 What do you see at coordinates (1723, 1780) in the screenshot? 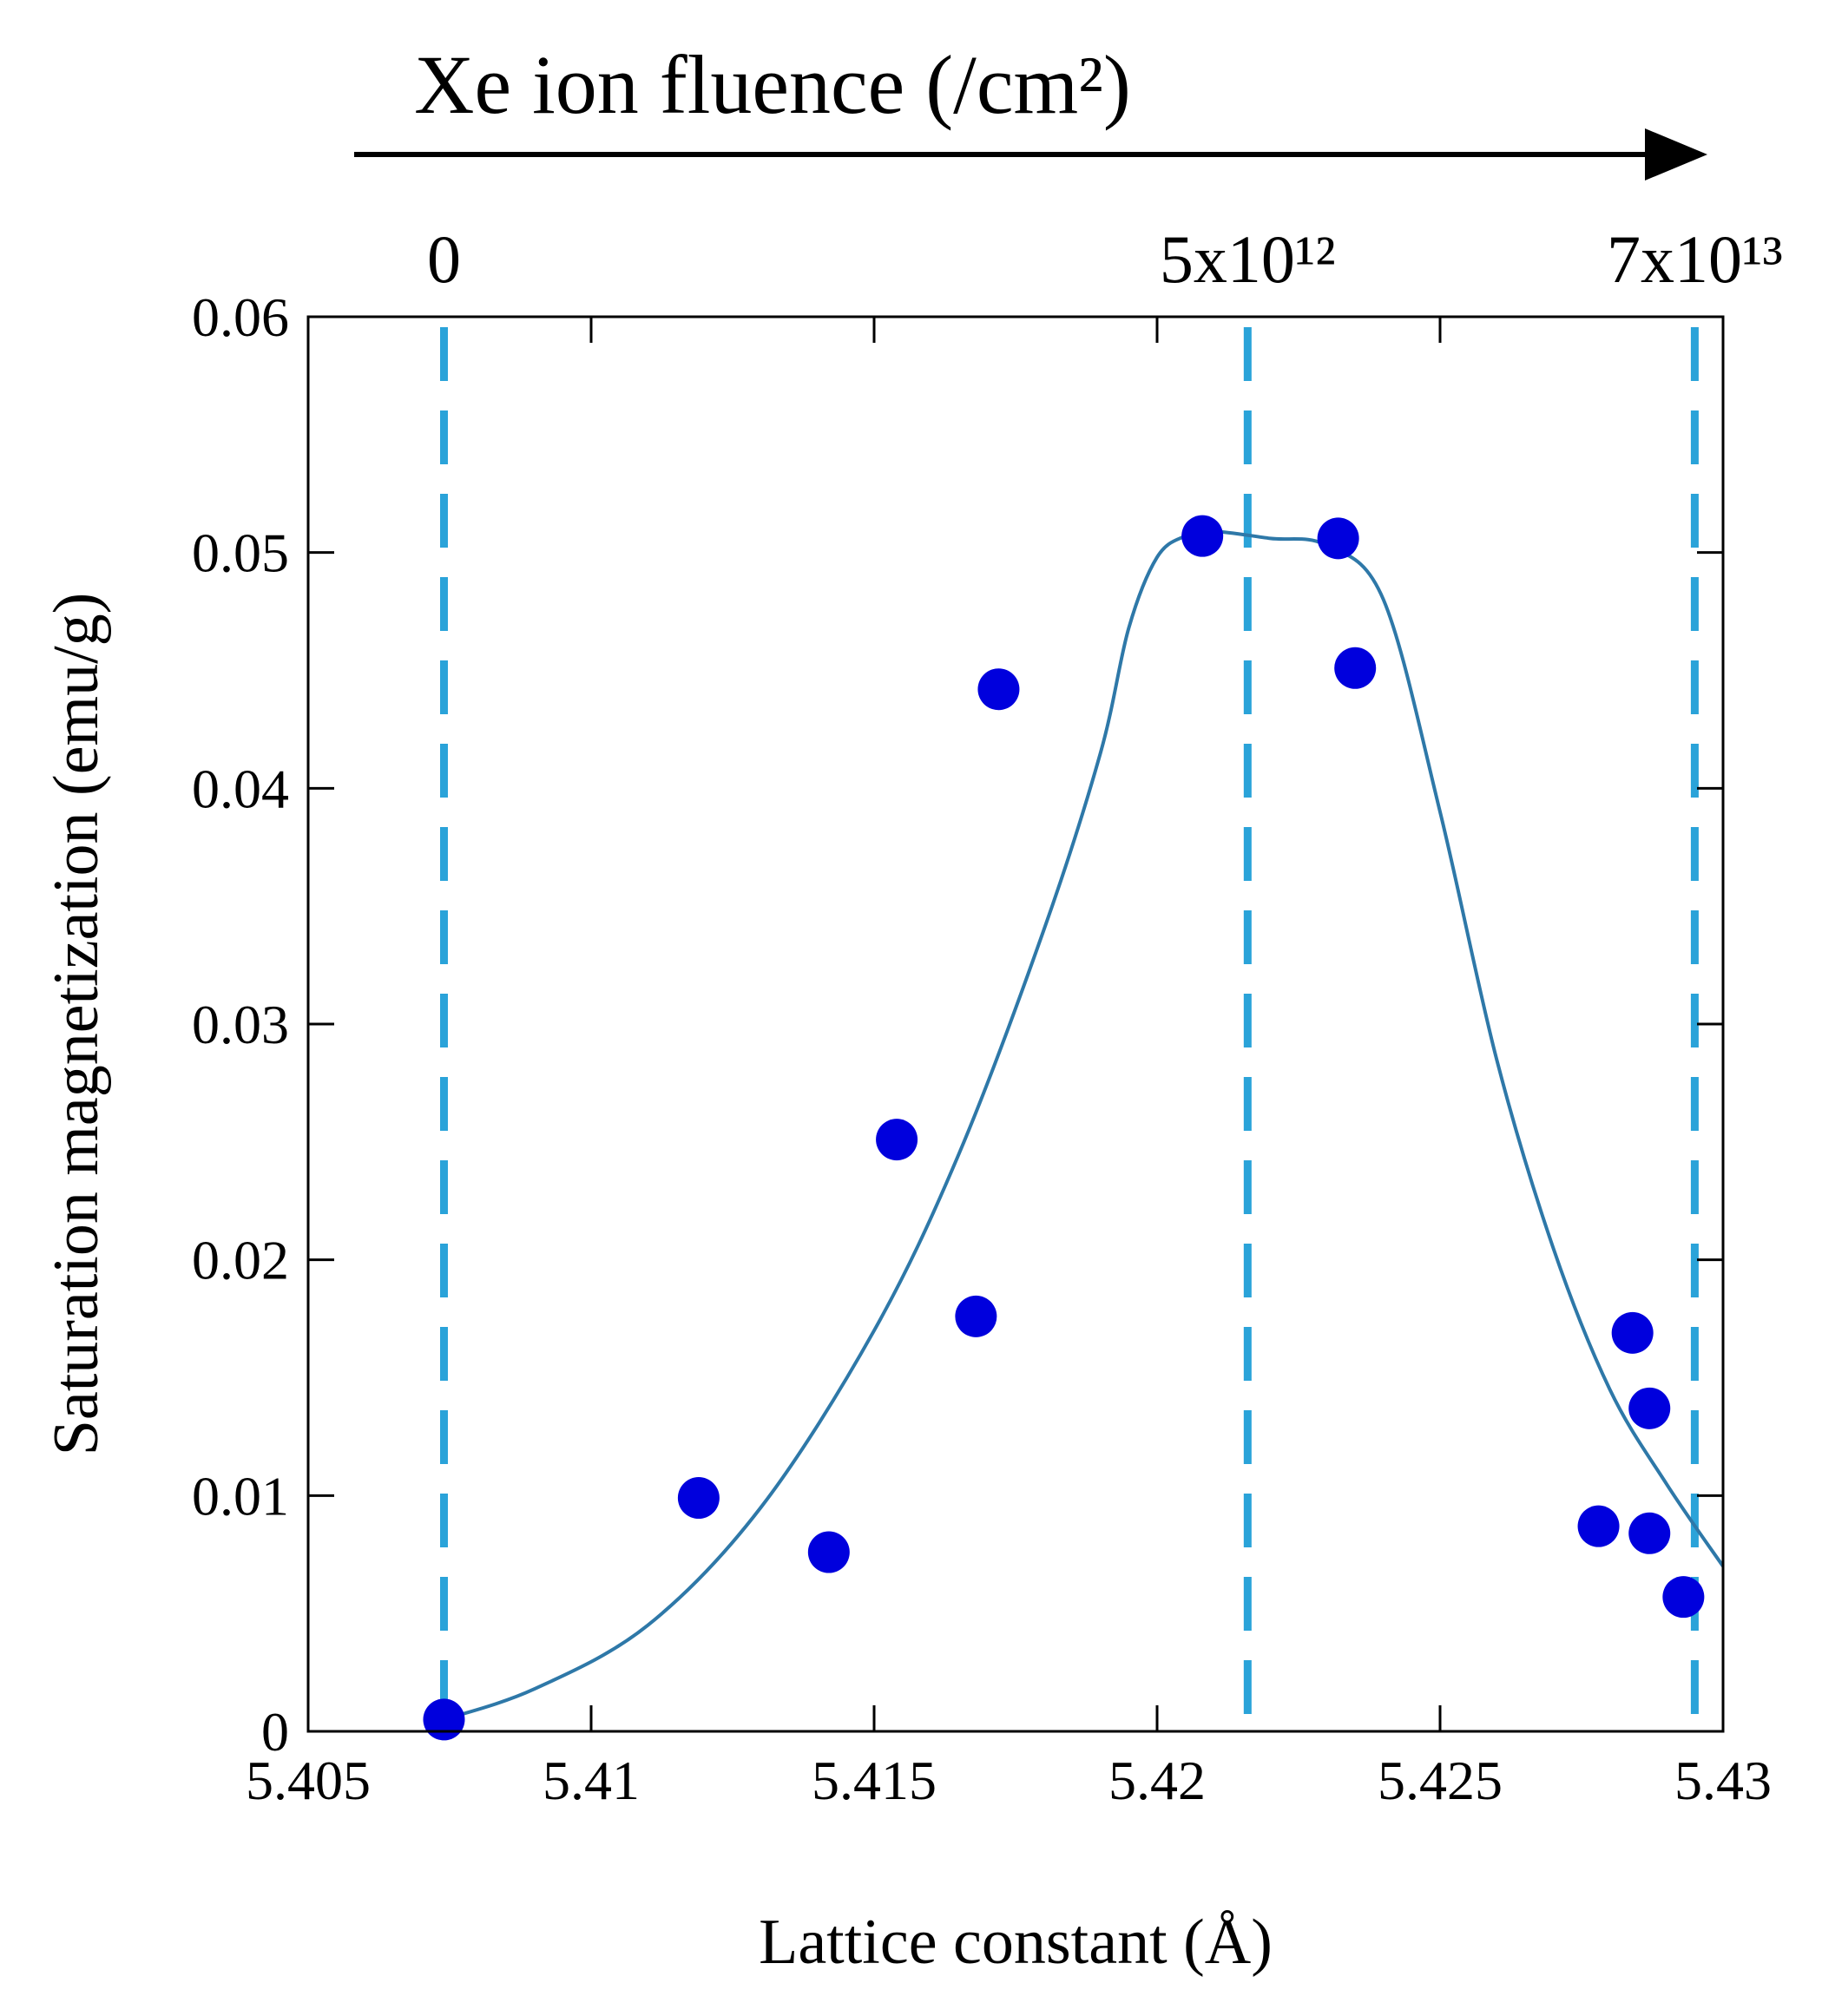
I see `x-tick-label: 5.43` at bounding box center [1723, 1780].